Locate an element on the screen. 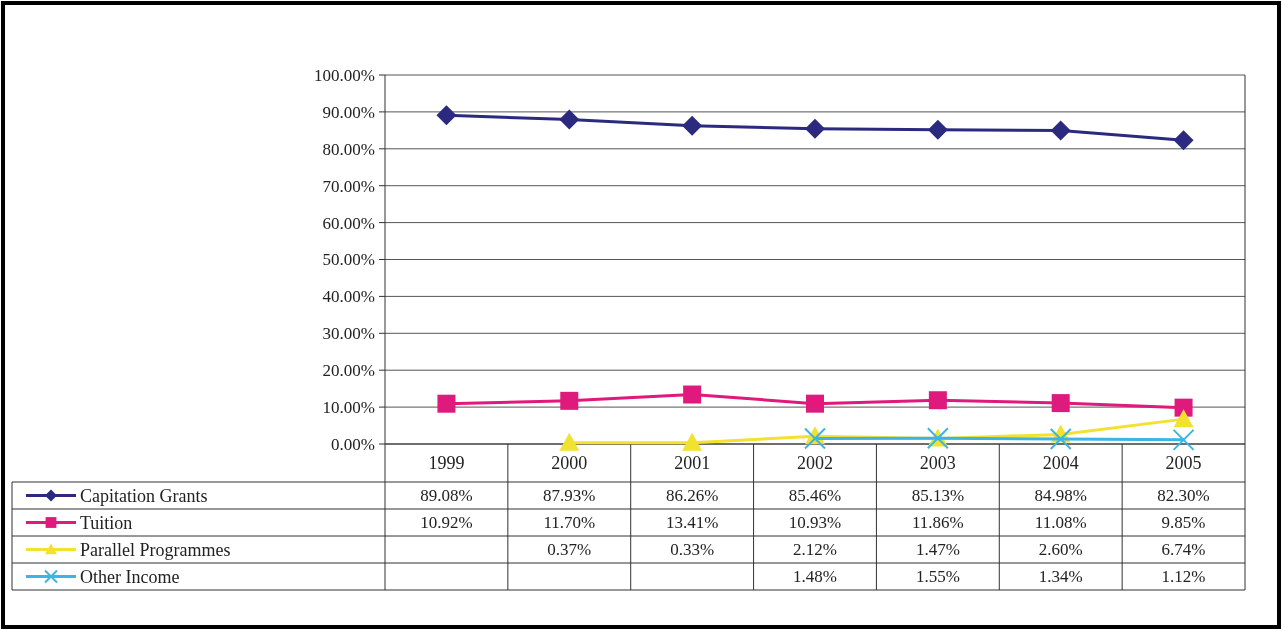 Image resolution: width=1282 pixels, height=630 pixels. x-tick-label: 1999 is located at coordinates (446, 463).